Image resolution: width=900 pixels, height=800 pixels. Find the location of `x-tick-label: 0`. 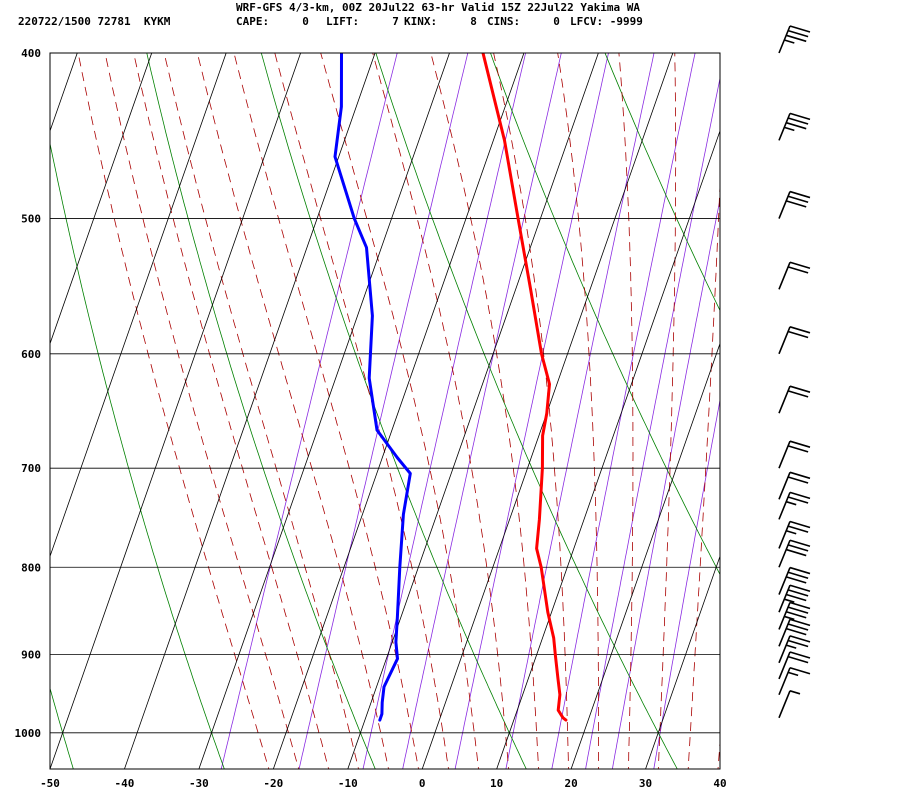

x-tick-label: 0 is located at coordinates (422, 783).